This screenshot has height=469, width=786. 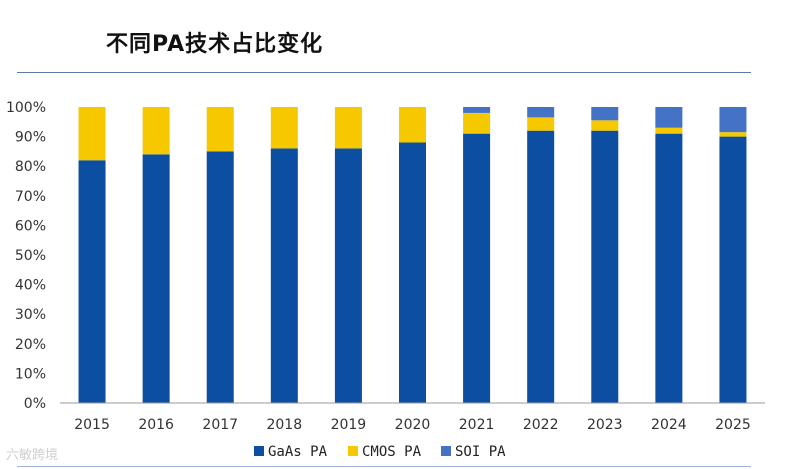 What do you see at coordinates (156, 278) in the screenshot?
I see `bar-segment-gaas-2016` at bounding box center [156, 278].